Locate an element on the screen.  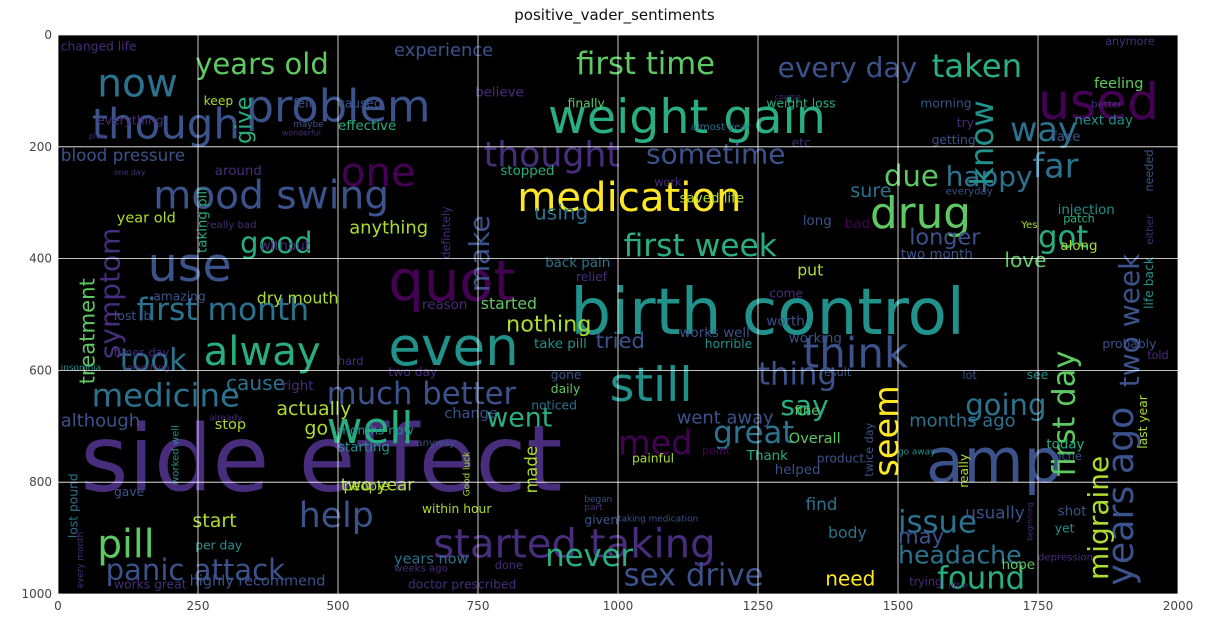
word-know: know is located at coordinates (982, 143).